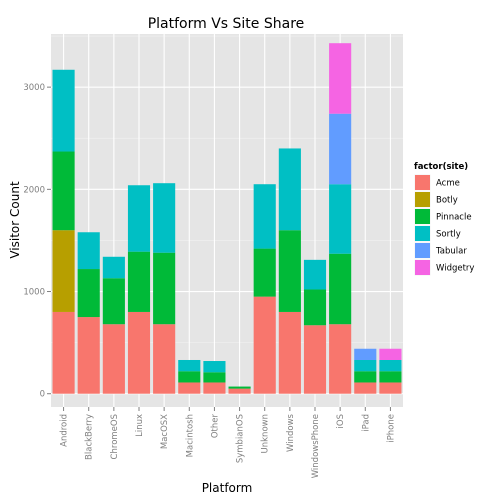 This screenshot has width=504, height=504. I want to click on x-tick-label: Other, so click(215, 426).